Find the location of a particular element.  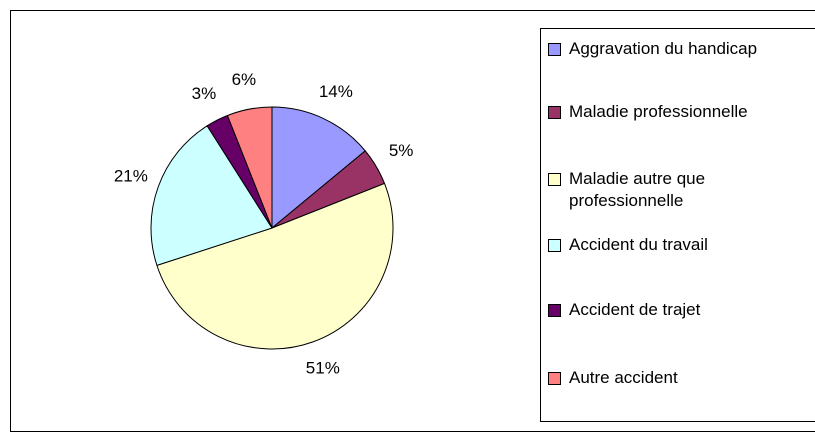

data-label: 6% is located at coordinates (244, 79).